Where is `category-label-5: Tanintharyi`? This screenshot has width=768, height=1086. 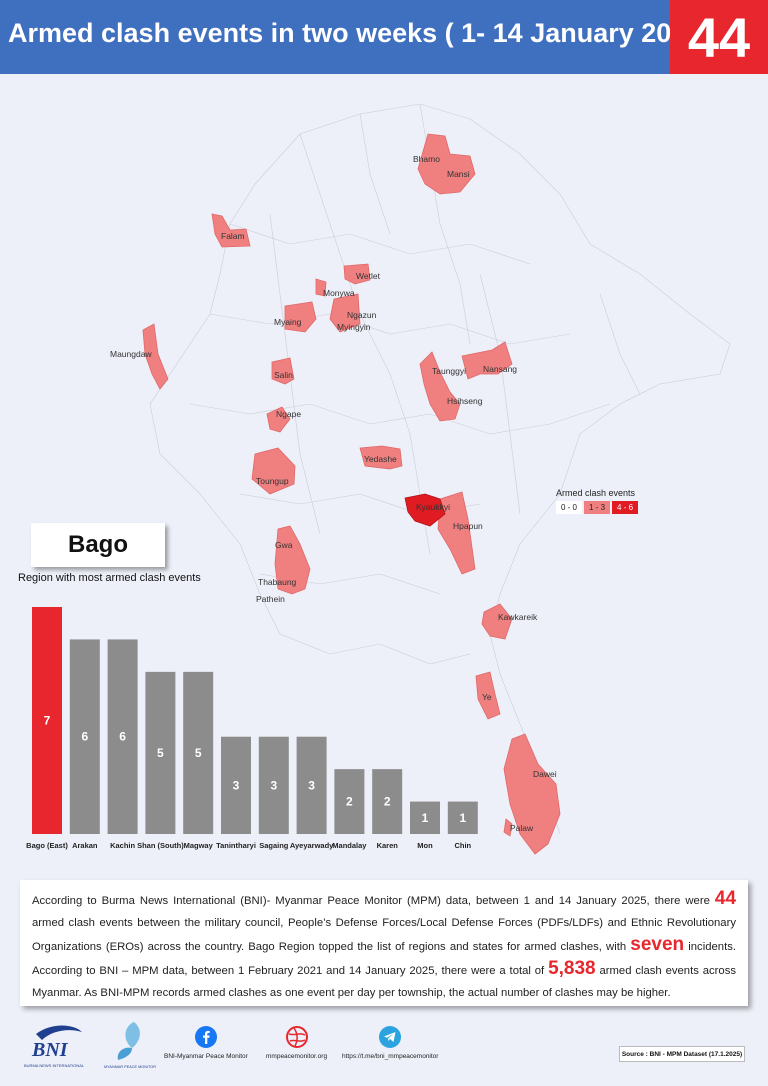
category-label-5: Tanintharyi is located at coordinates (236, 845).